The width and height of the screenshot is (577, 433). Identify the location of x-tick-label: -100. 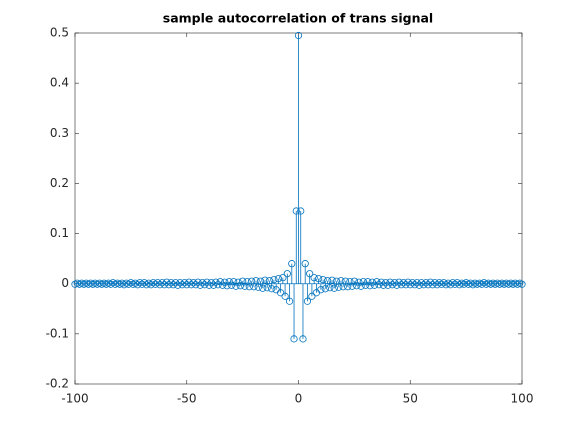
(74, 399).